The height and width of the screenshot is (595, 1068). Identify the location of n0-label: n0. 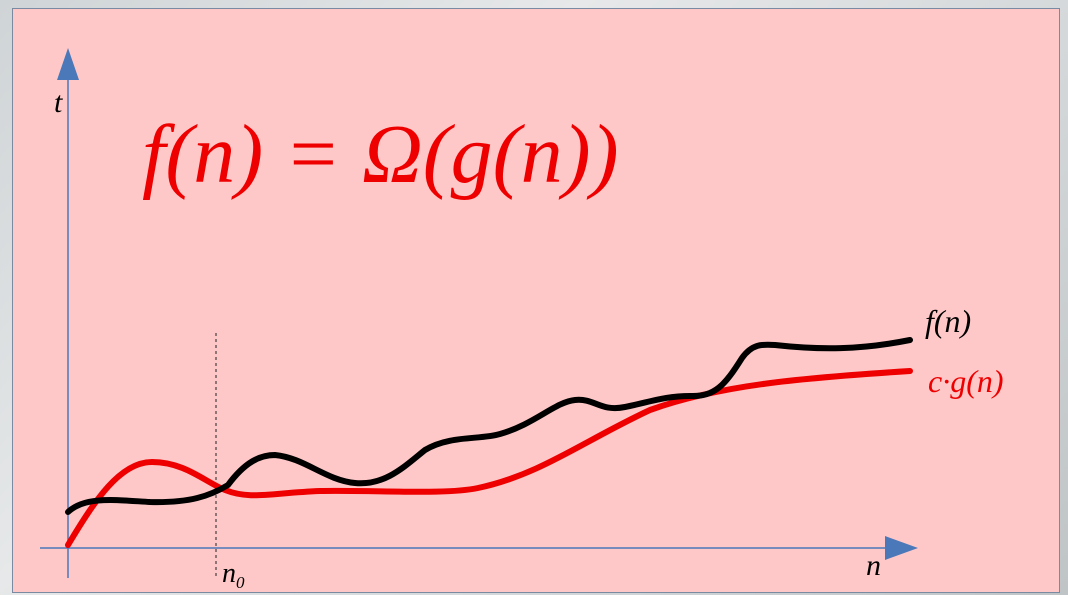
(233, 575).